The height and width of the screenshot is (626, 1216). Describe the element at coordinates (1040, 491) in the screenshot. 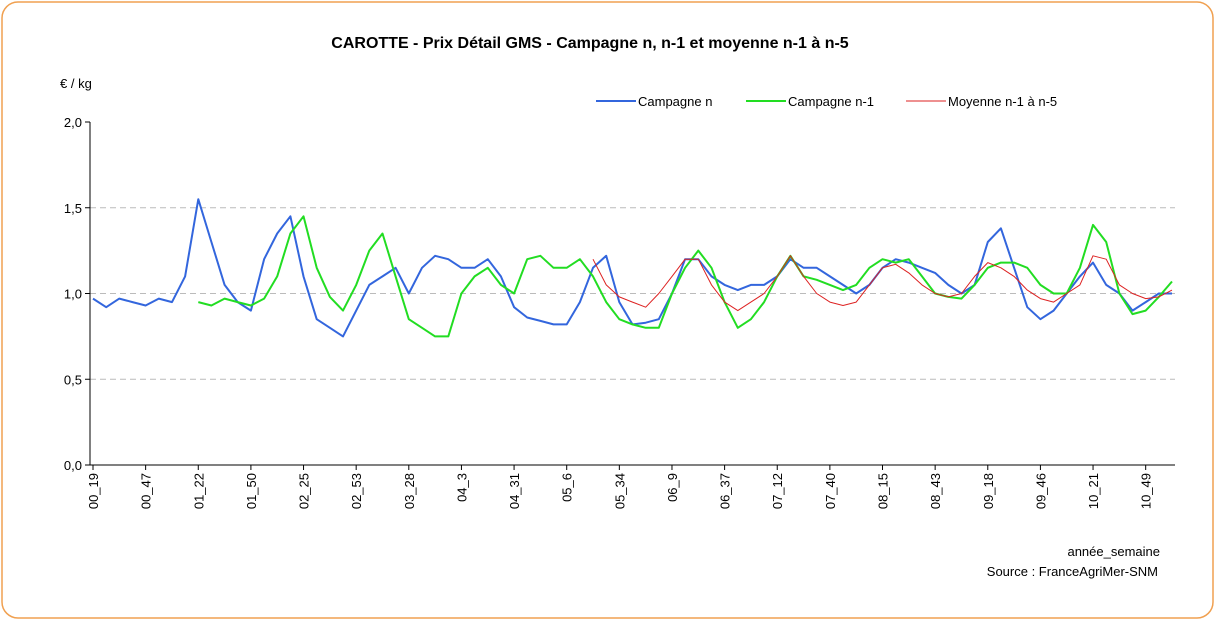

I see `x-tick-label: 09_46` at that location.